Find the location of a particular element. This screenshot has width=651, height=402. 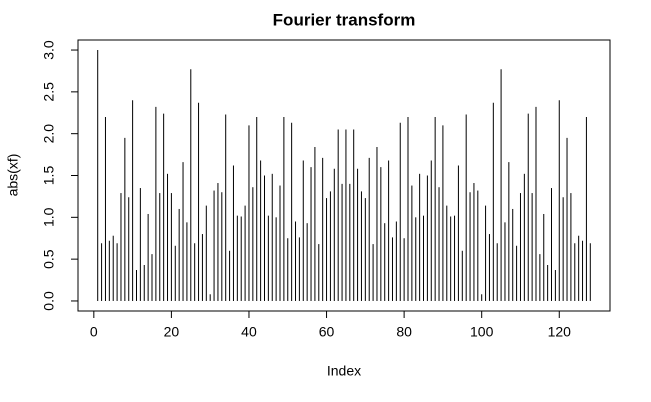

x-tick-label: 100 is located at coordinates (482, 332).